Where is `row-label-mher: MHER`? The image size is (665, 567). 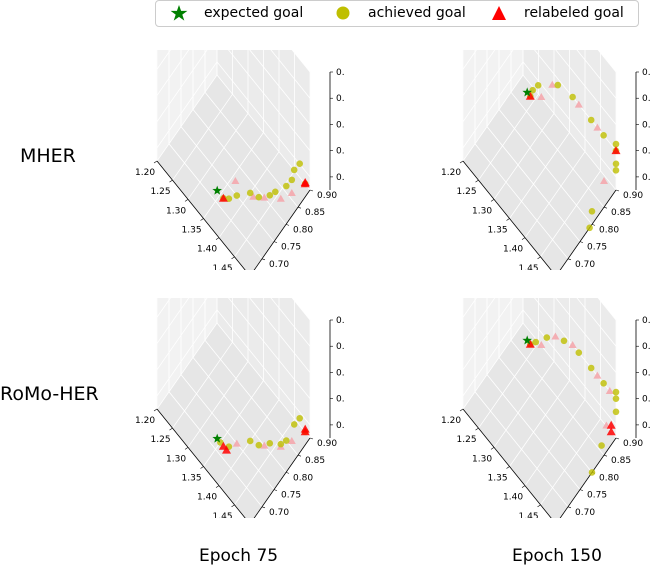 row-label-mher: MHER is located at coordinates (48, 156).